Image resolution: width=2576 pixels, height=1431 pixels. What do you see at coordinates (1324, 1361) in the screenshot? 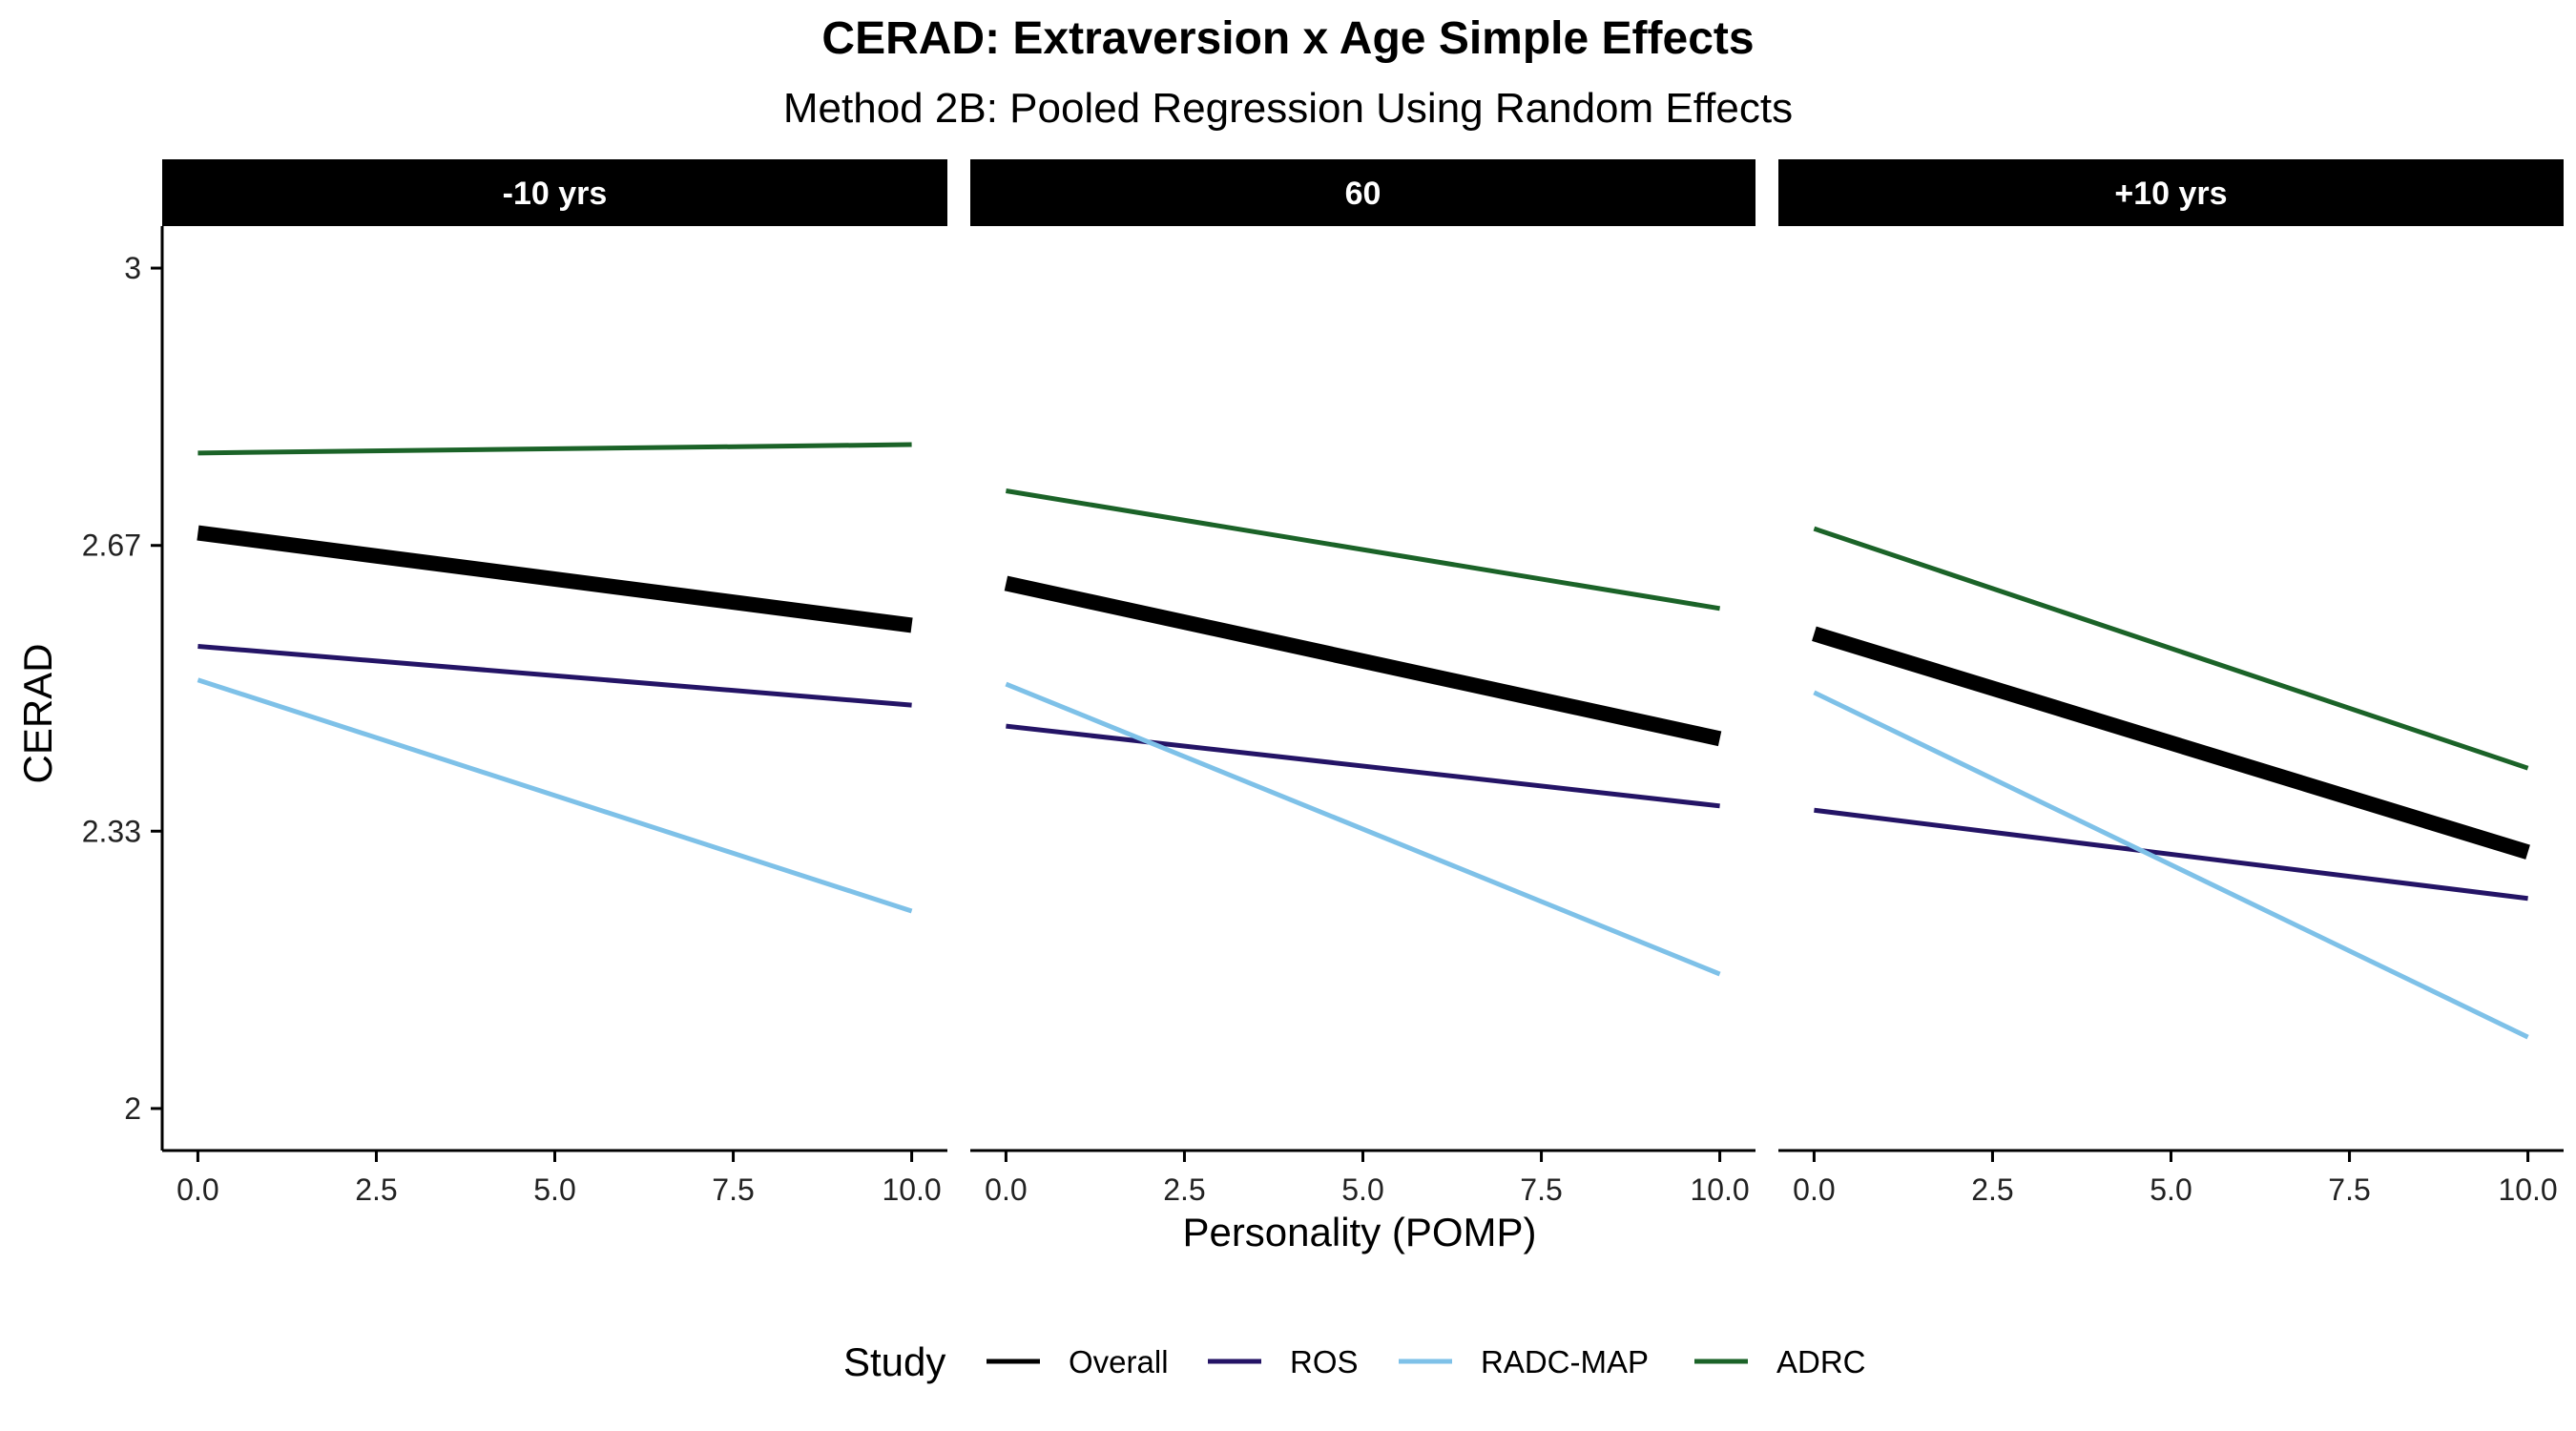
I see `legend-label: ROS` at bounding box center [1324, 1361].